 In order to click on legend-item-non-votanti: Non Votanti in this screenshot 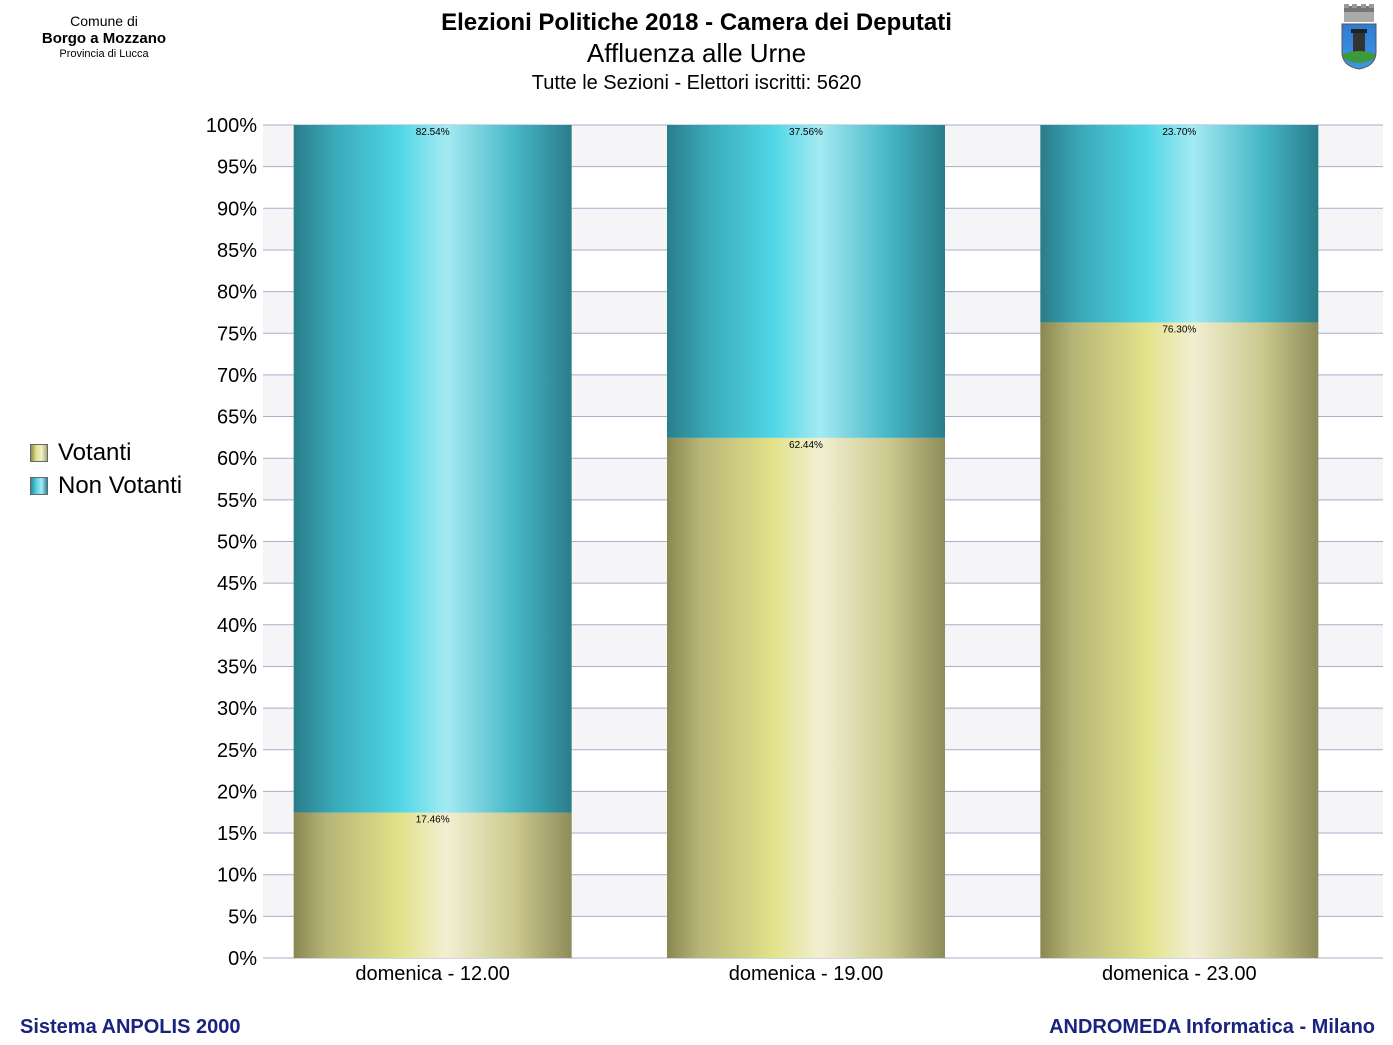, I will do `click(106, 485)`.